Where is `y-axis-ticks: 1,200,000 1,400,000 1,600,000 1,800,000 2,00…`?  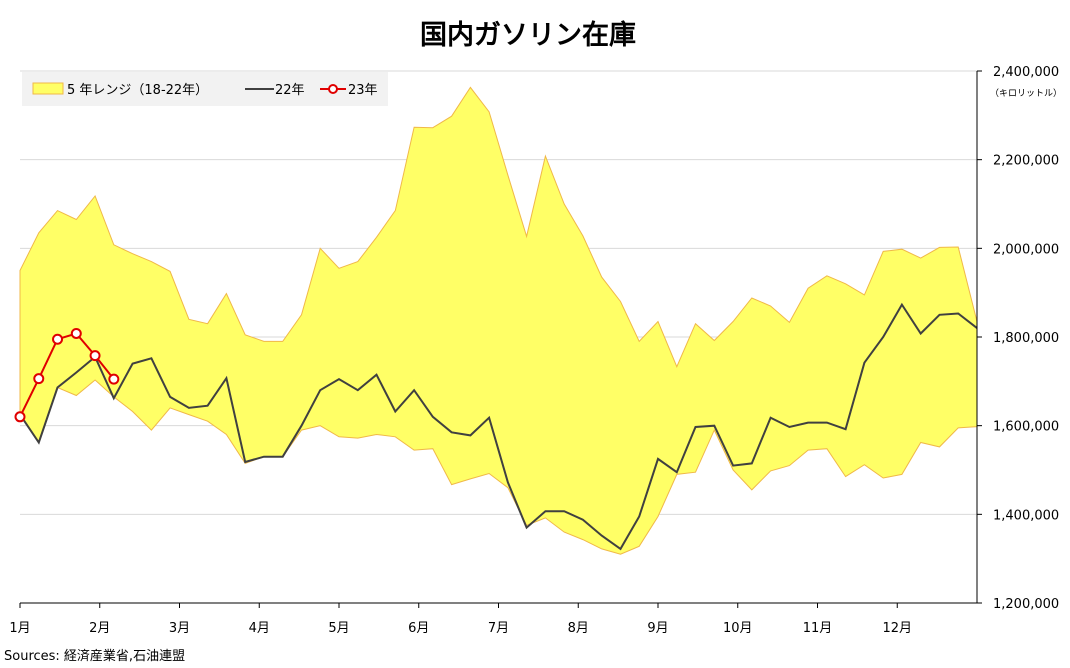 y-axis-ticks: 1,200,000 1,400,000 1,600,000 1,800,000 2,00… is located at coordinates (1018, 338).